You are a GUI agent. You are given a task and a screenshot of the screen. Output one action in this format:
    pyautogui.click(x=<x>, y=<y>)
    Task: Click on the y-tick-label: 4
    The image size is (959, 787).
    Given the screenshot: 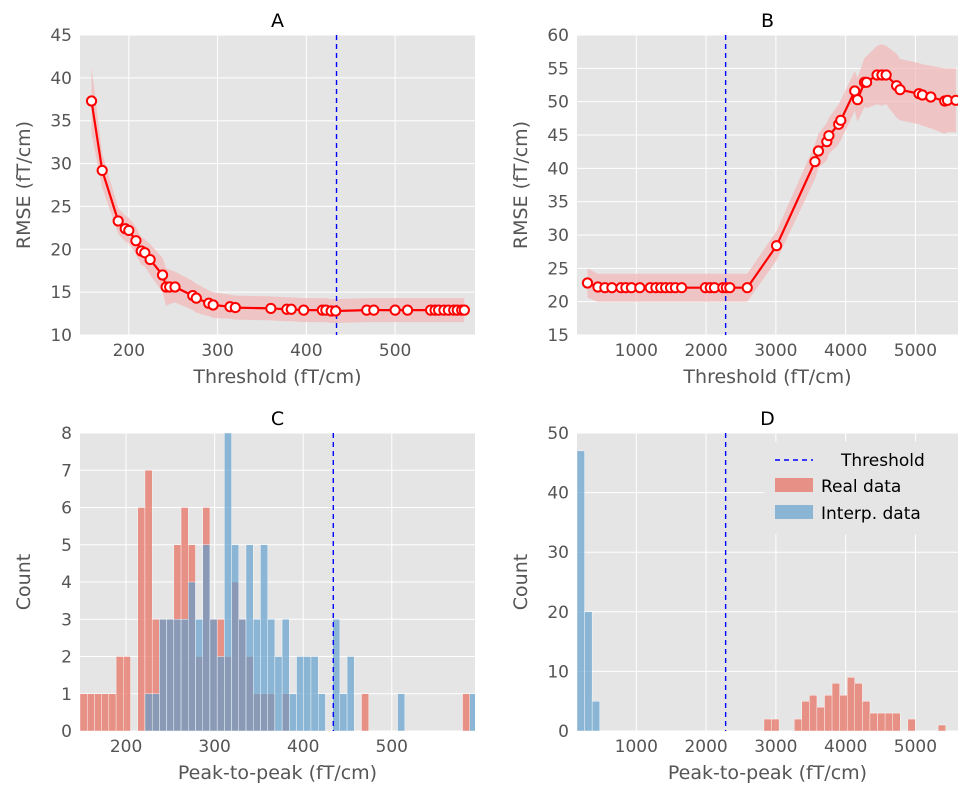 What is the action you would take?
    pyautogui.click(x=66, y=583)
    